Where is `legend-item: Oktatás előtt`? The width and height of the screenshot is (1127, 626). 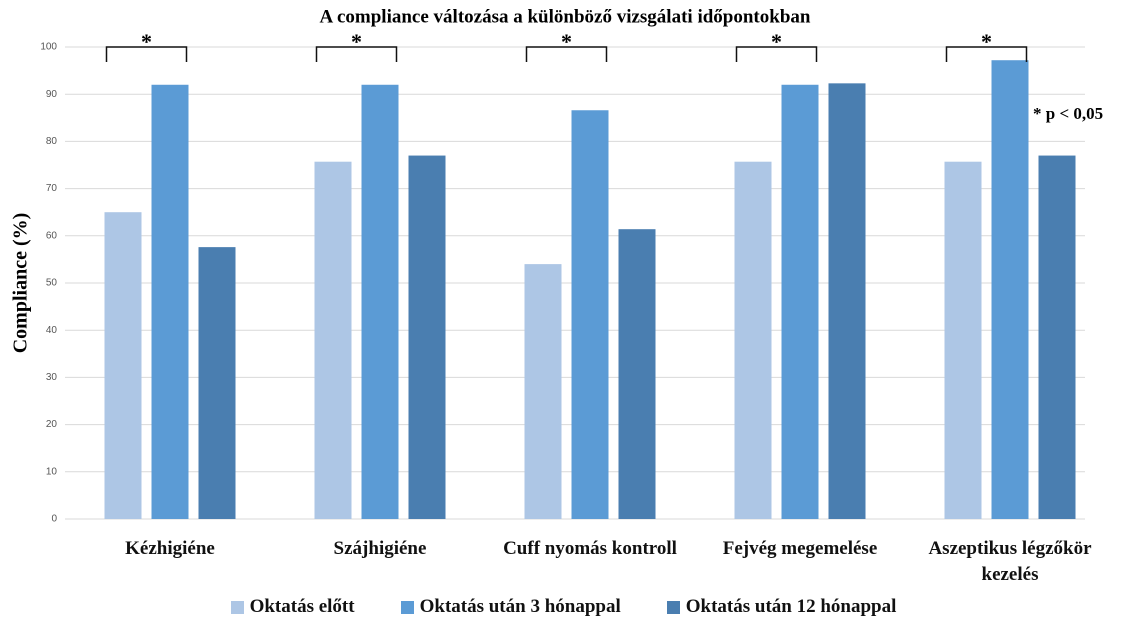
legend-item: Oktatás előtt is located at coordinates (292, 607).